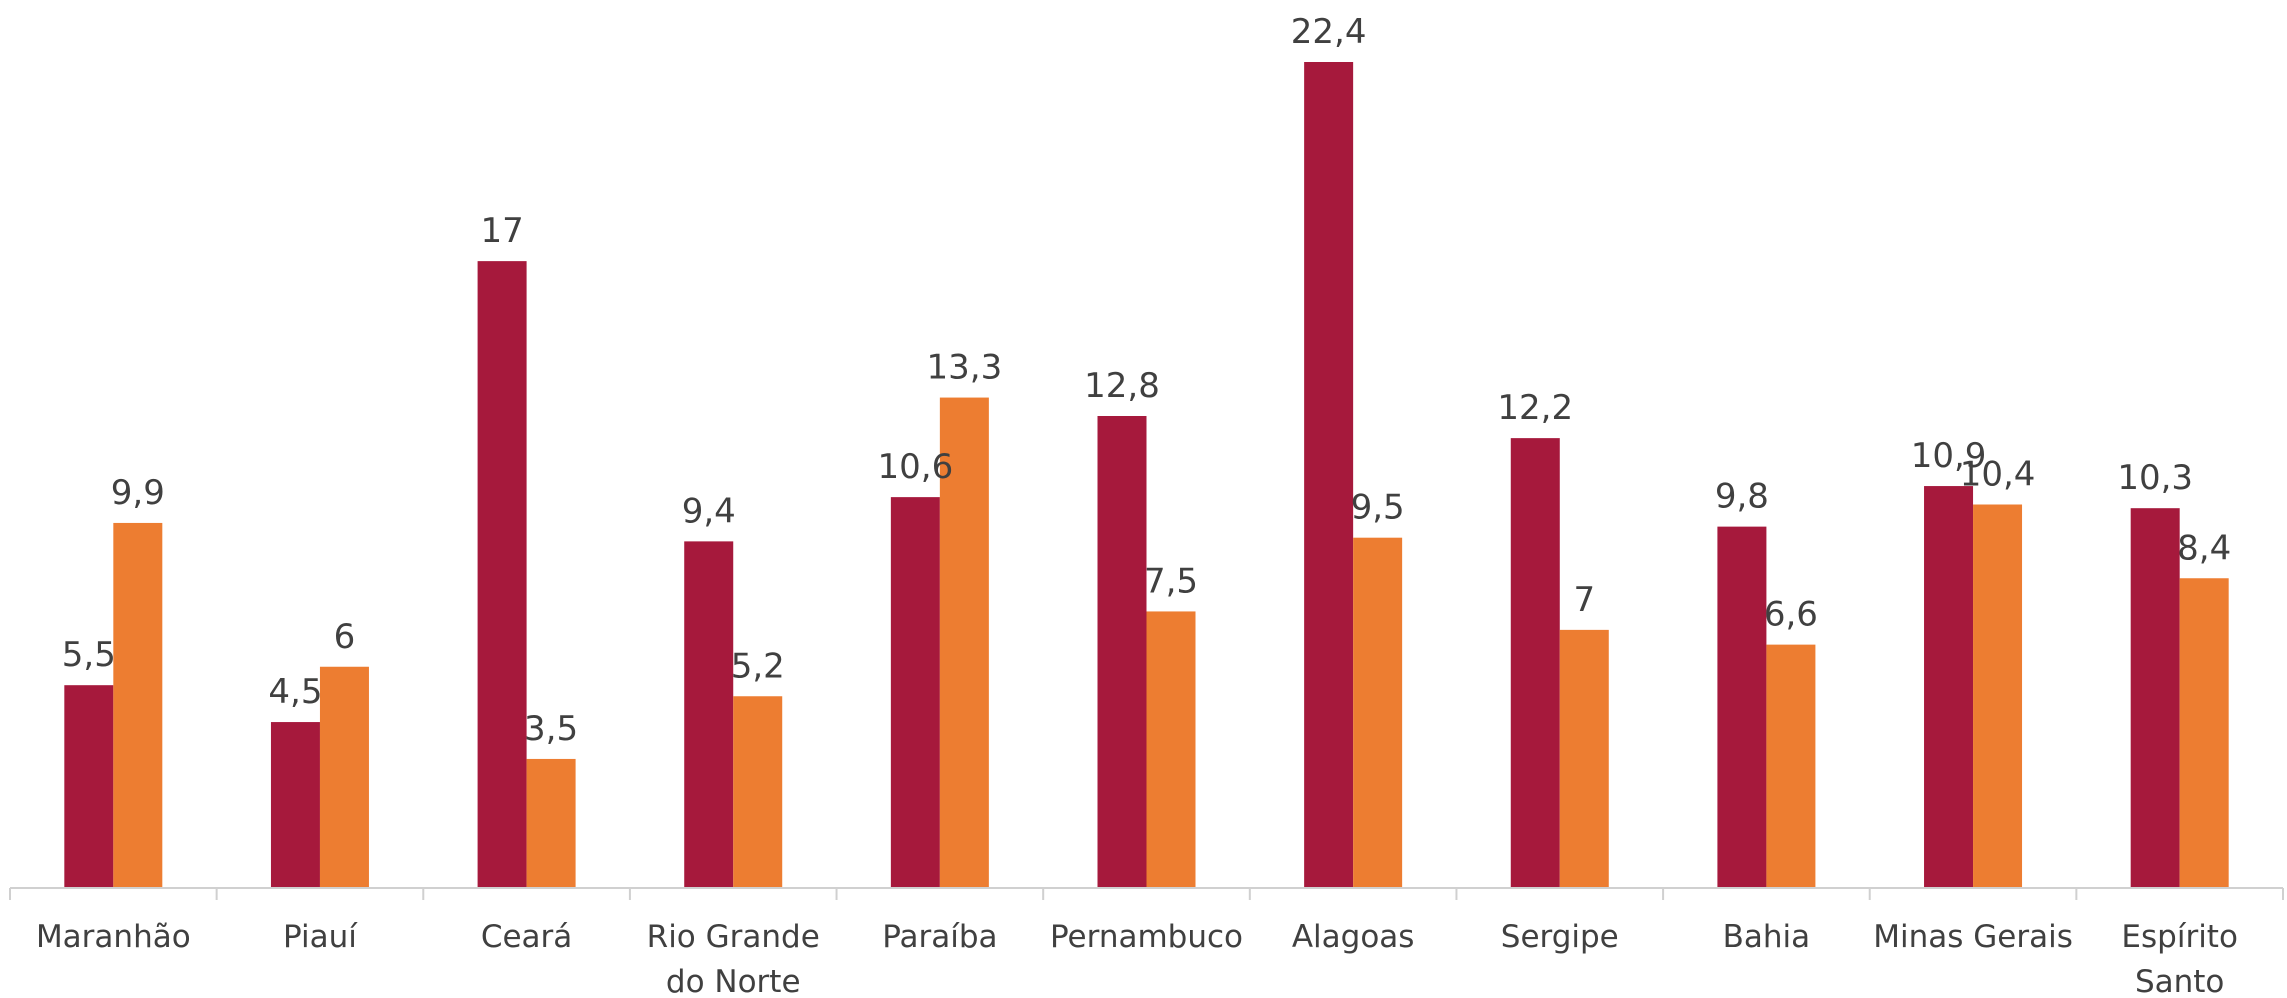 This screenshot has width=2287, height=998. Describe the element at coordinates (758, 666) in the screenshot. I see `data-label-series2-3: 5,2` at that location.